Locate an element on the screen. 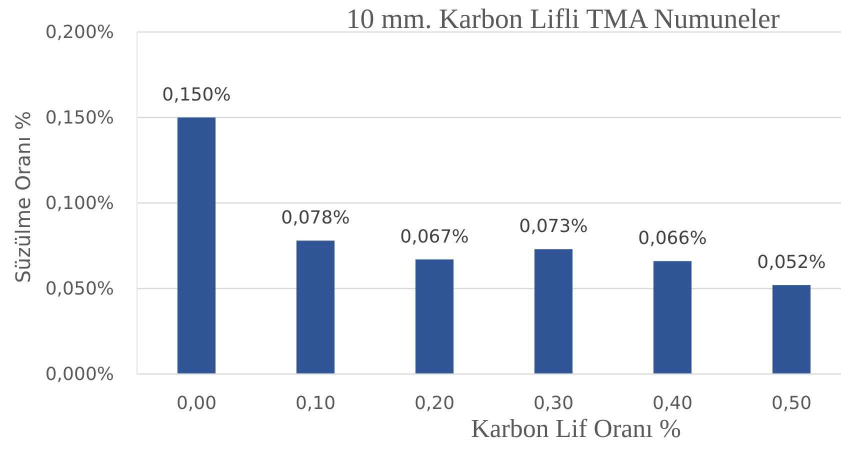 The image size is (841, 450). data-label: 0,150% is located at coordinates (196, 95).